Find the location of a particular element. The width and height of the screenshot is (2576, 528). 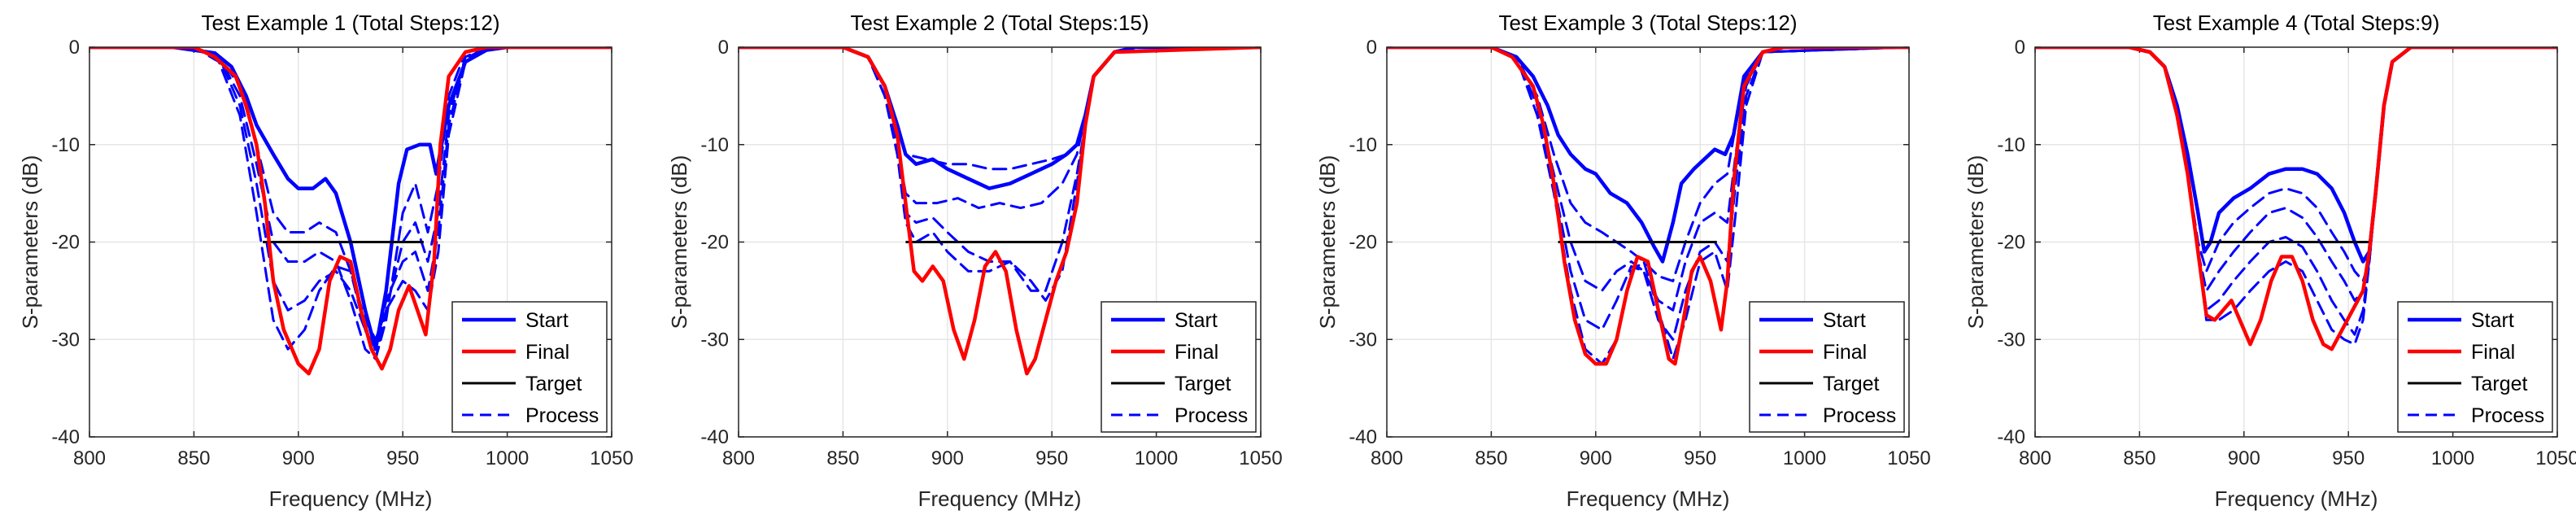

chart-title: Test Example 2 (Total Steps:15) is located at coordinates (999, 23).